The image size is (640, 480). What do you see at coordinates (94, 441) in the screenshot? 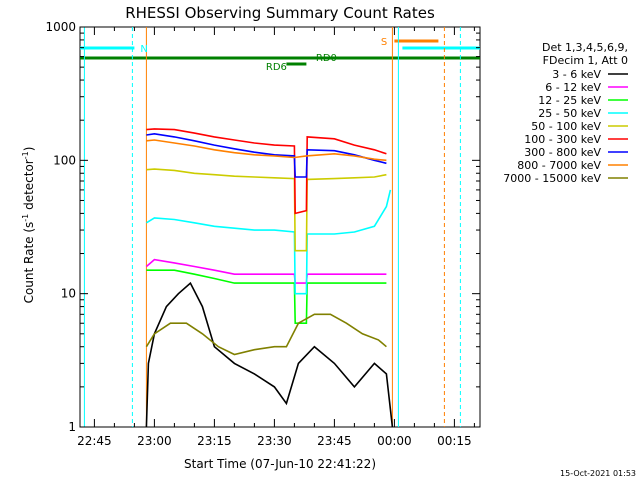
I see `x-tick-label: 22:45` at bounding box center [94, 441].